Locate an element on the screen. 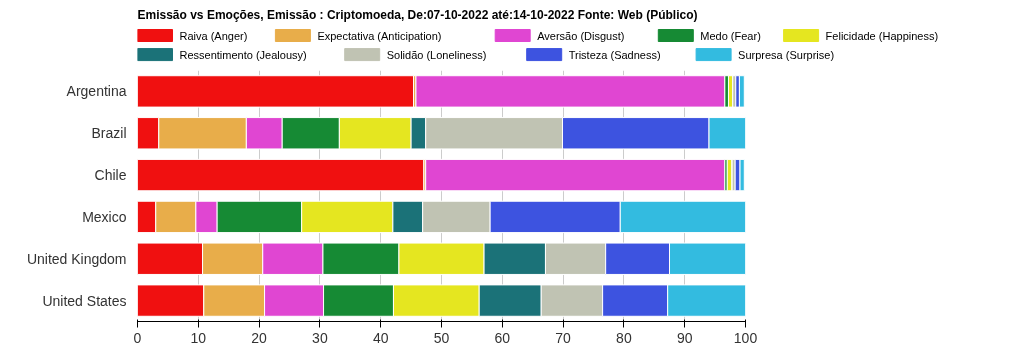  x-tick-label: 10 is located at coordinates (198, 337).